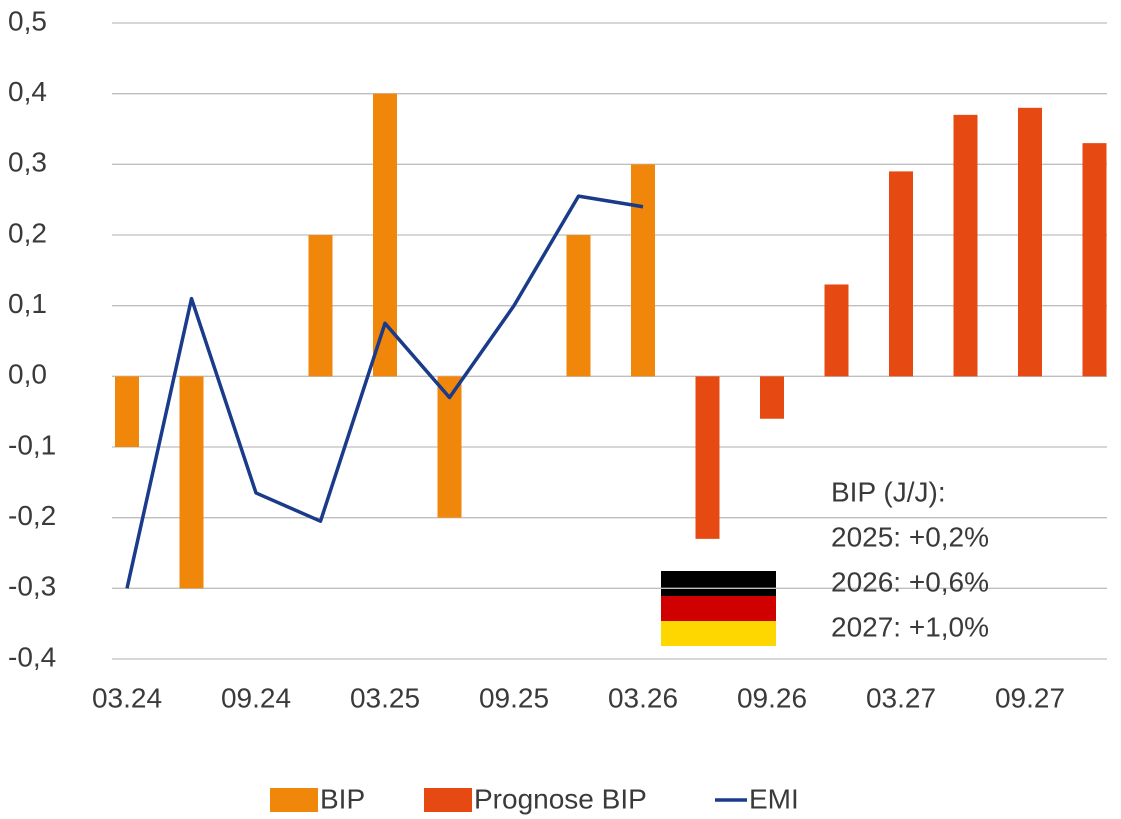 This screenshot has height=819, width=1121. I want to click on flag-gold, so click(718, 633).